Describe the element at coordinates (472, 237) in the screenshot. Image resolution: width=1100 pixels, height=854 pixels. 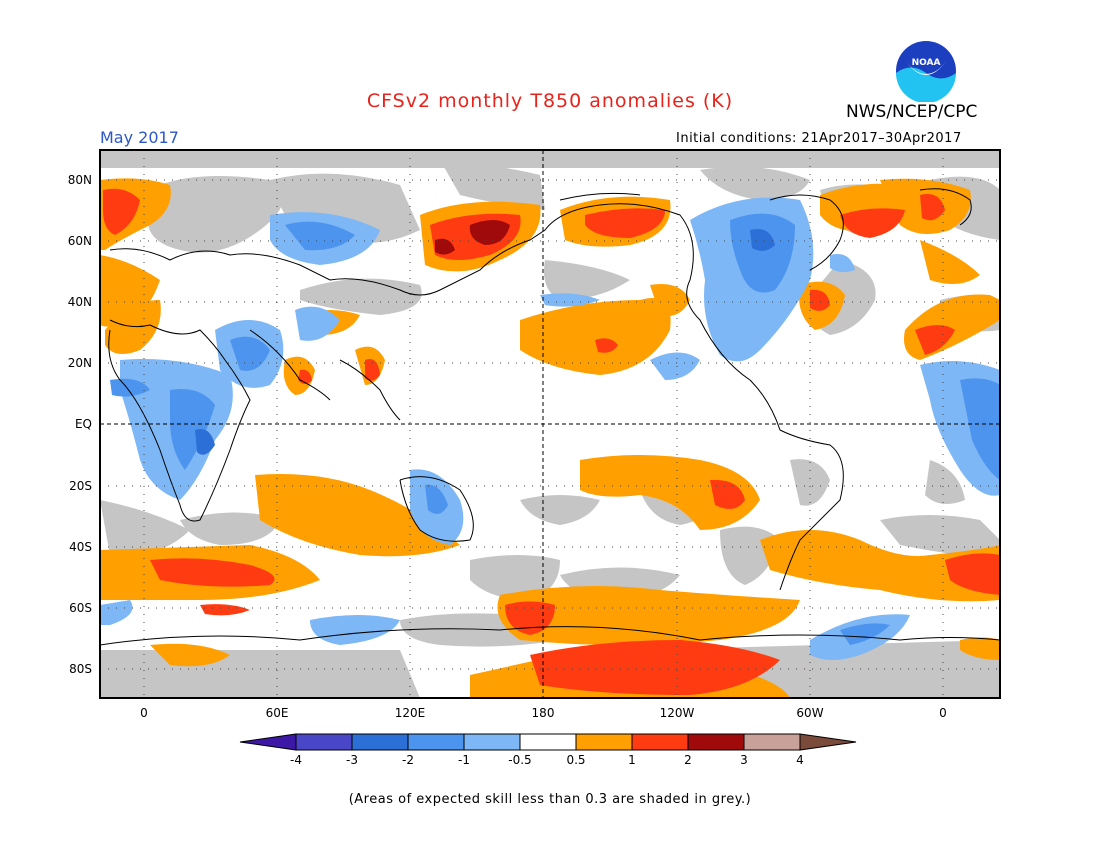
I see `anomaly-dark-red` at that location.